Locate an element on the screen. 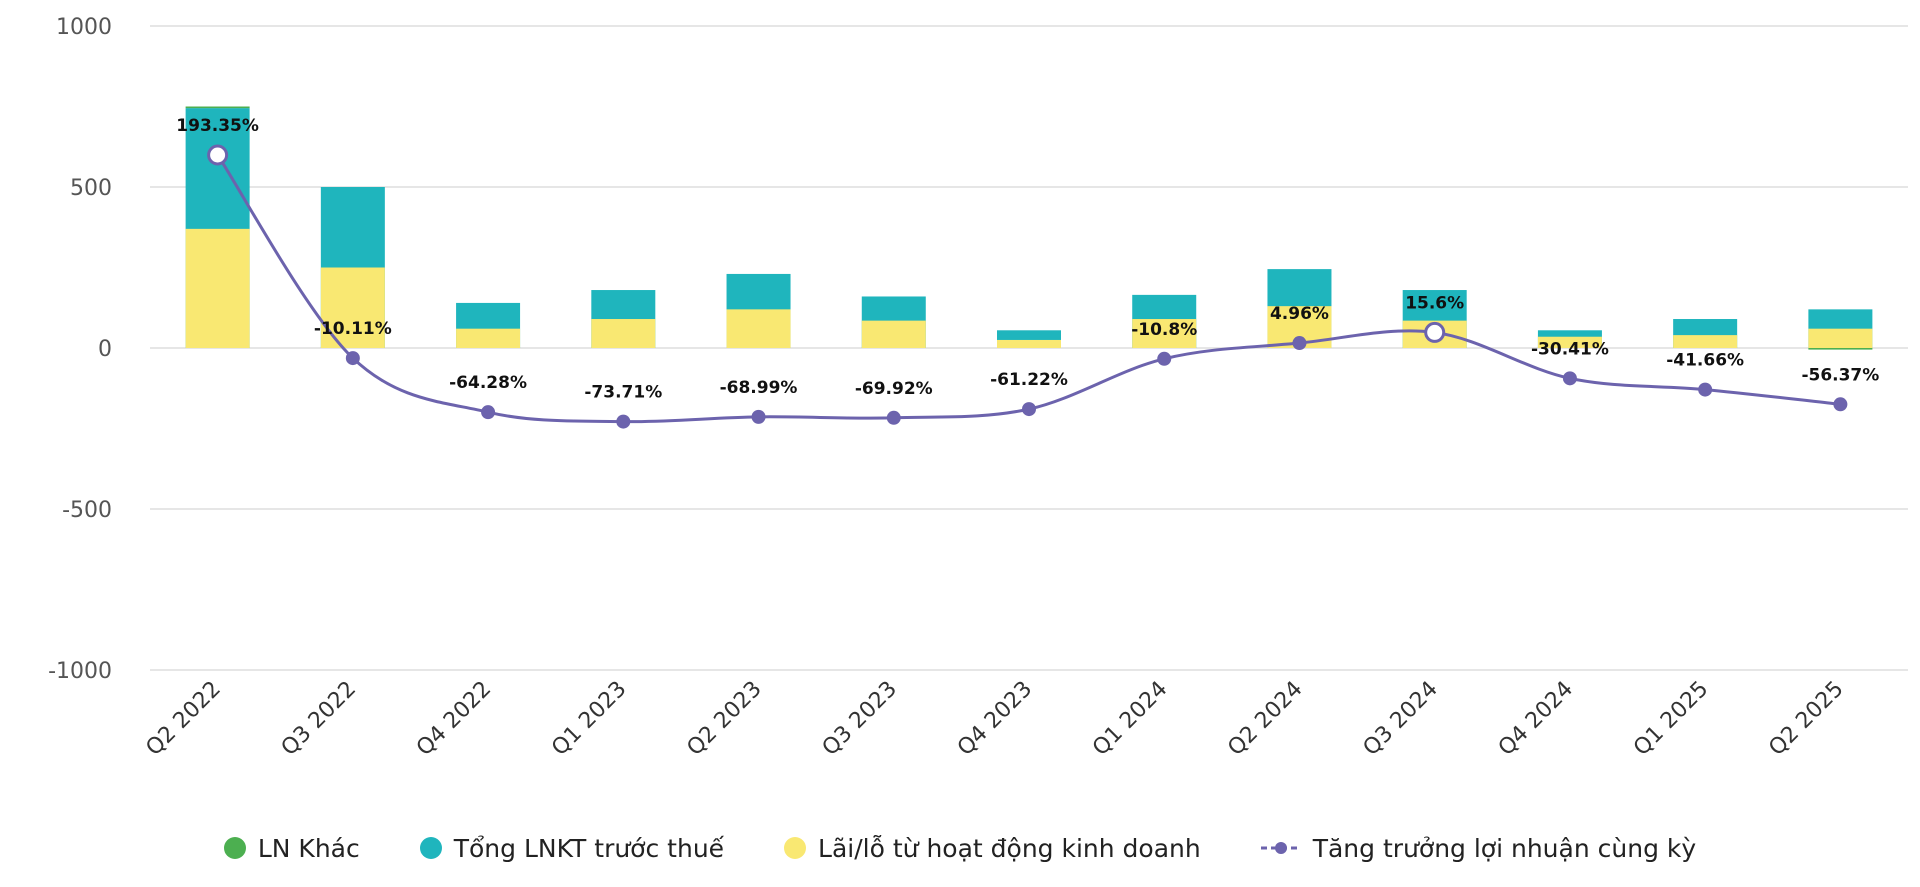 This screenshot has height=887, width=1920. legend-label-lai-lo: Lãi/lỗ từ hoạt động kinh doanh is located at coordinates (1009, 848).